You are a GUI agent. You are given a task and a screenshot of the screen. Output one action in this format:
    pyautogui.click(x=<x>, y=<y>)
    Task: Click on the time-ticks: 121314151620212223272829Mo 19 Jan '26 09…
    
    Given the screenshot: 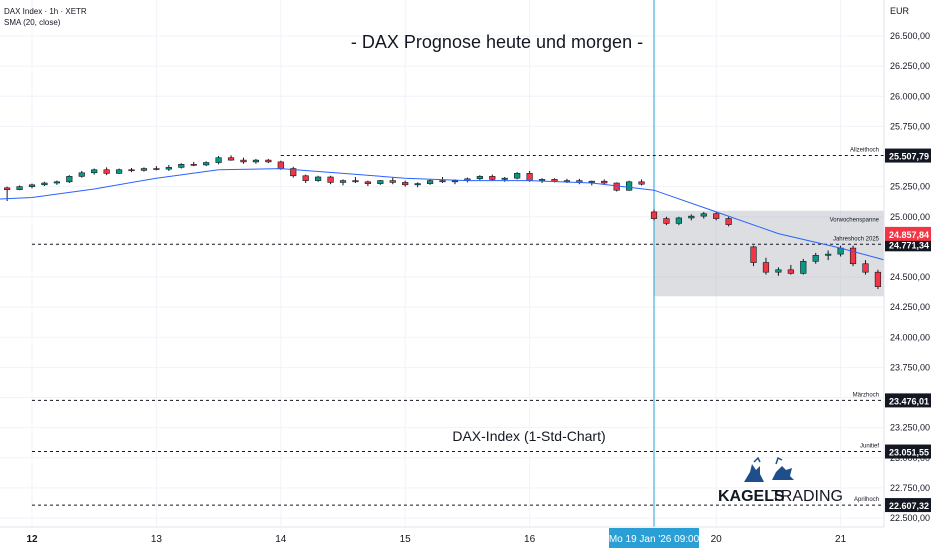 What is the action you would take?
    pyautogui.click(x=436, y=538)
    